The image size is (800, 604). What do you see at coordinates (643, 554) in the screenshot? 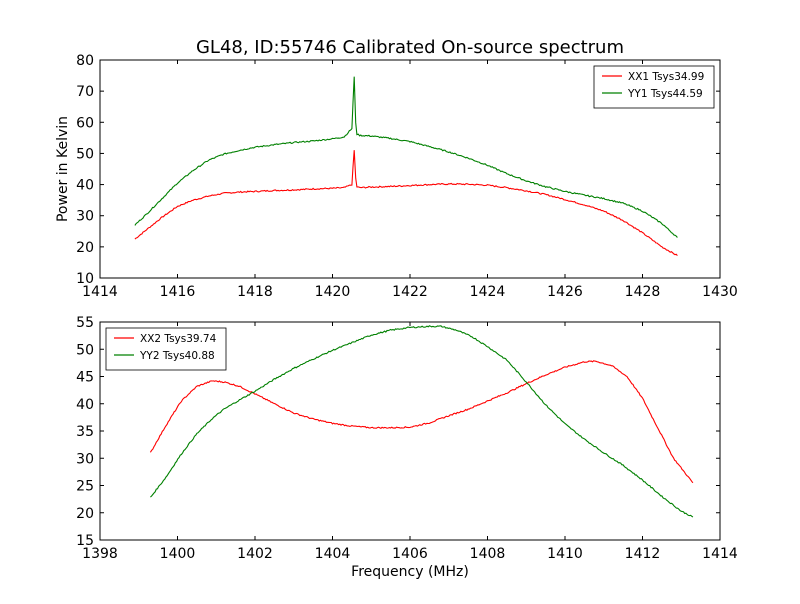
I see `x-tick-label: 1412` at bounding box center [643, 554].